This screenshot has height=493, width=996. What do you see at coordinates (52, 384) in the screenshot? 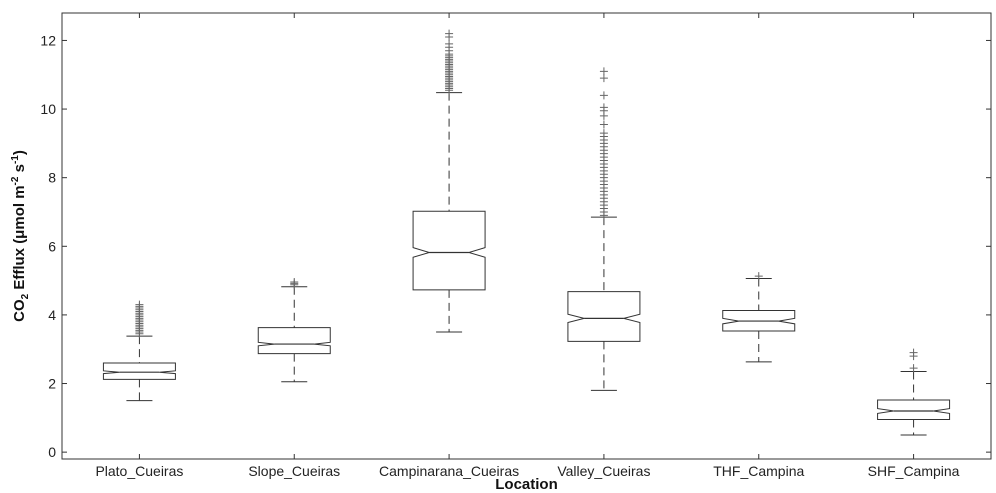
I see `y-tick-label: 2` at bounding box center [52, 384].